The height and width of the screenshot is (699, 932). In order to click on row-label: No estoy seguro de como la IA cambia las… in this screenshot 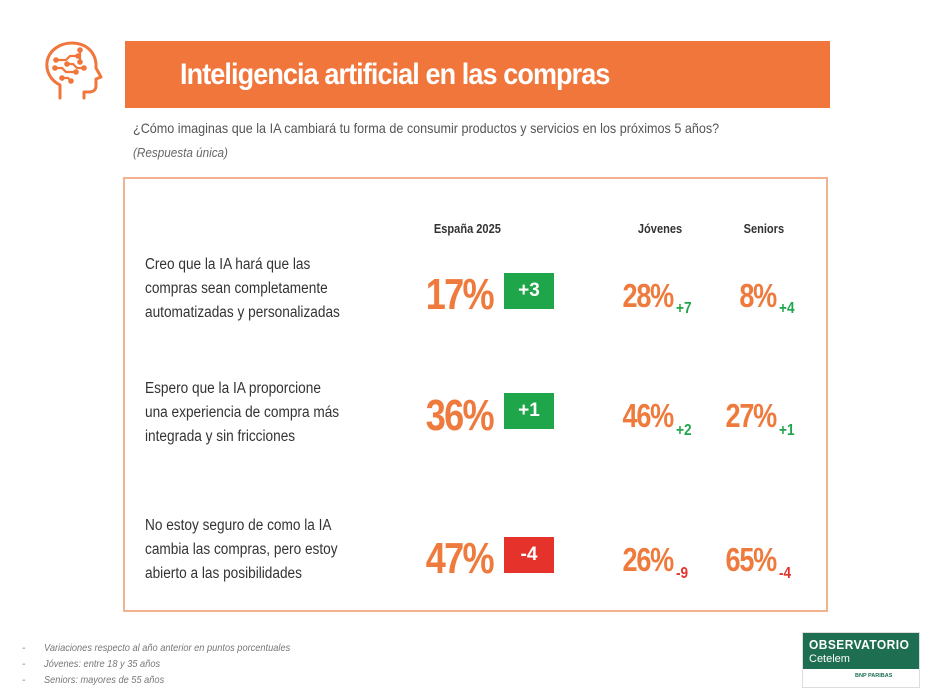, I will do `click(241, 549)`.